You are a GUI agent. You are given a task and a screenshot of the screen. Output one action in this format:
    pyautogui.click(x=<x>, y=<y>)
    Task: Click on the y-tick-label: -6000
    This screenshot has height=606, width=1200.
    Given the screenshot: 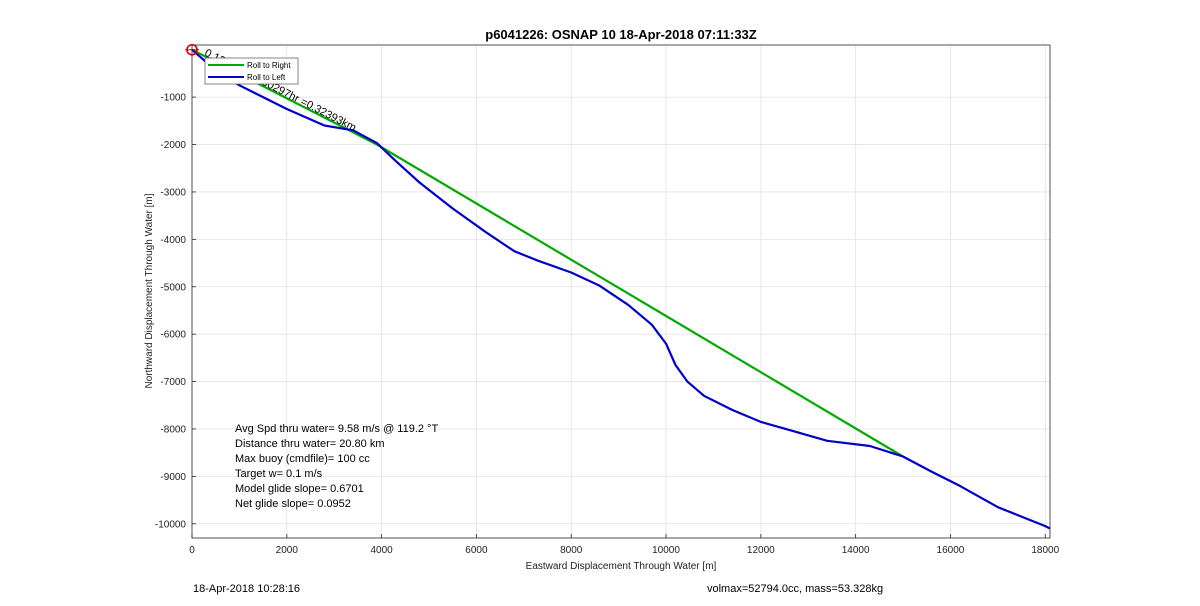 What is the action you would take?
    pyautogui.click(x=173, y=335)
    